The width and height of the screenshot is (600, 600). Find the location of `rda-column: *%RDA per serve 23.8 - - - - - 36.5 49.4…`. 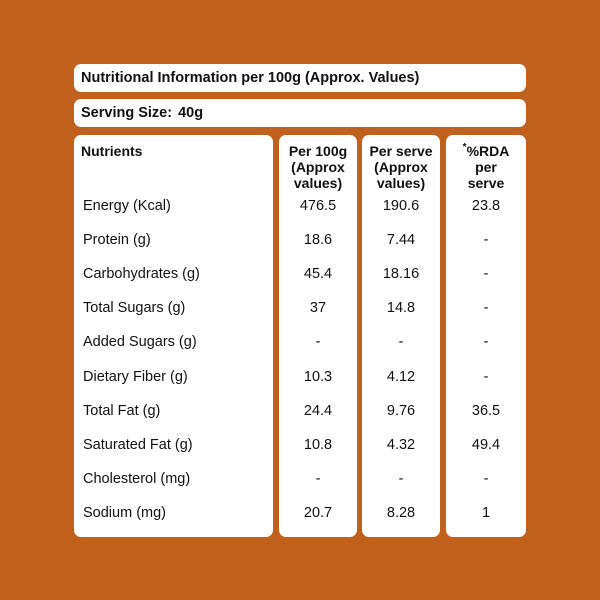

rda-column: *%RDA per serve 23.8 - - - - - 36.5 49.4… is located at coordinates (486, 336).